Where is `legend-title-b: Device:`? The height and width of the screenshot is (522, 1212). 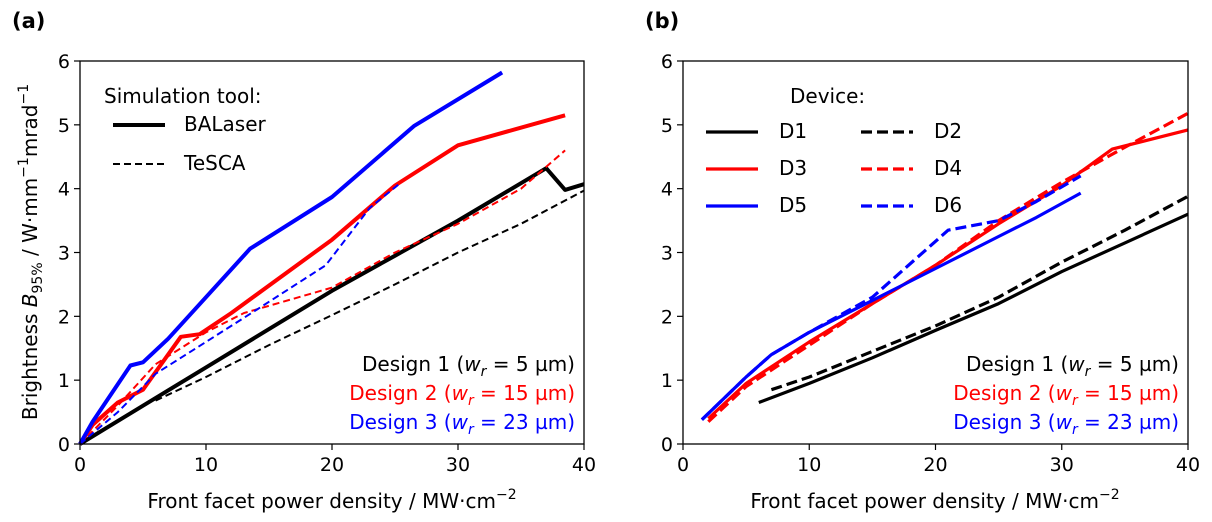 legend-title-b: Device: is located at coordinates (827, 96).